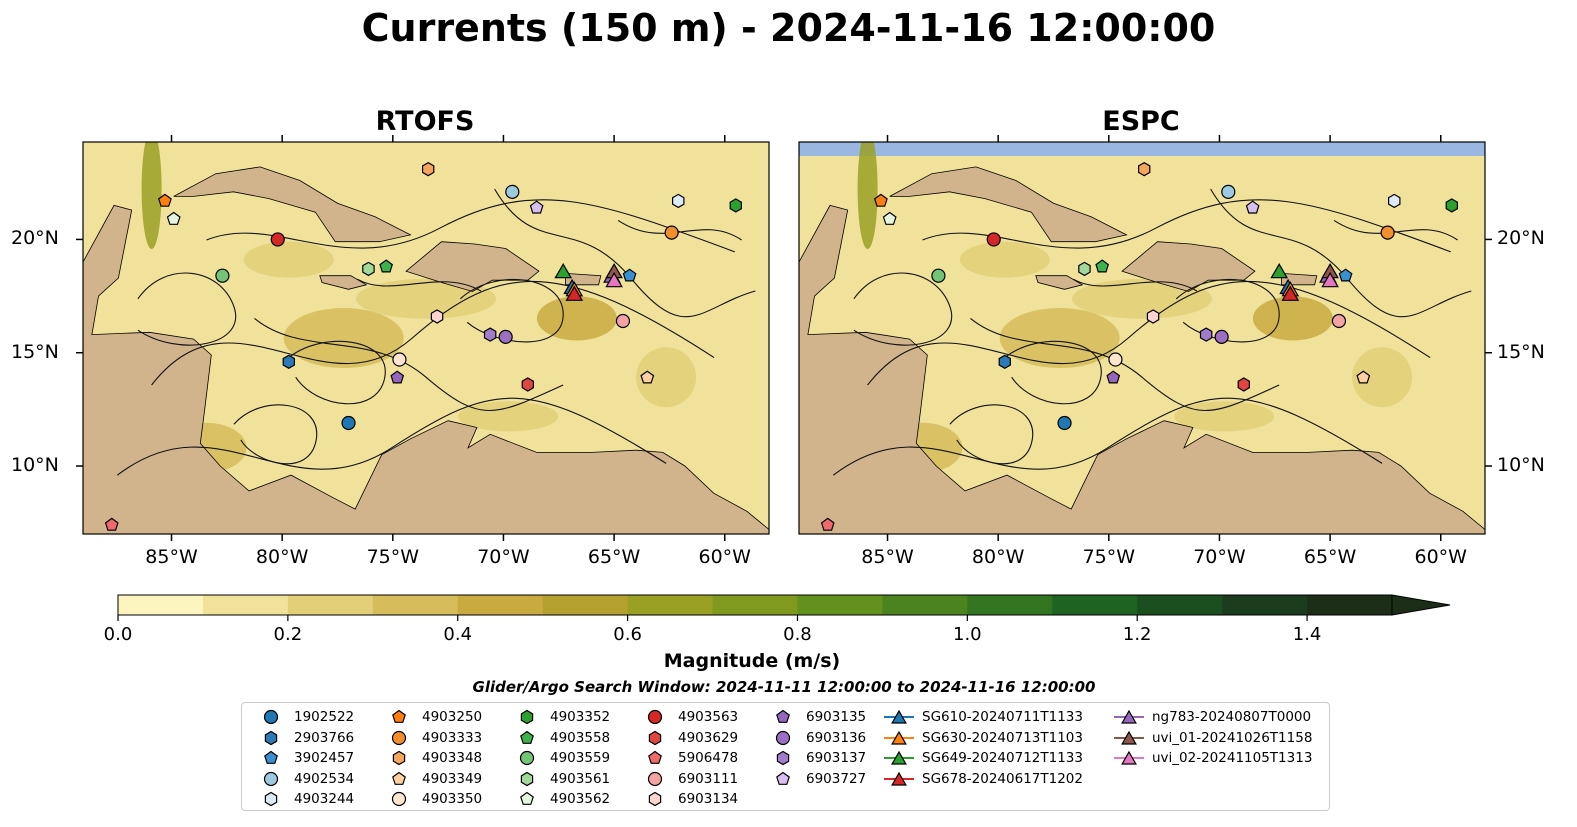 This screenshot has height=827, width=1577. I want to click on colorbar-frame, so click(755, 605).